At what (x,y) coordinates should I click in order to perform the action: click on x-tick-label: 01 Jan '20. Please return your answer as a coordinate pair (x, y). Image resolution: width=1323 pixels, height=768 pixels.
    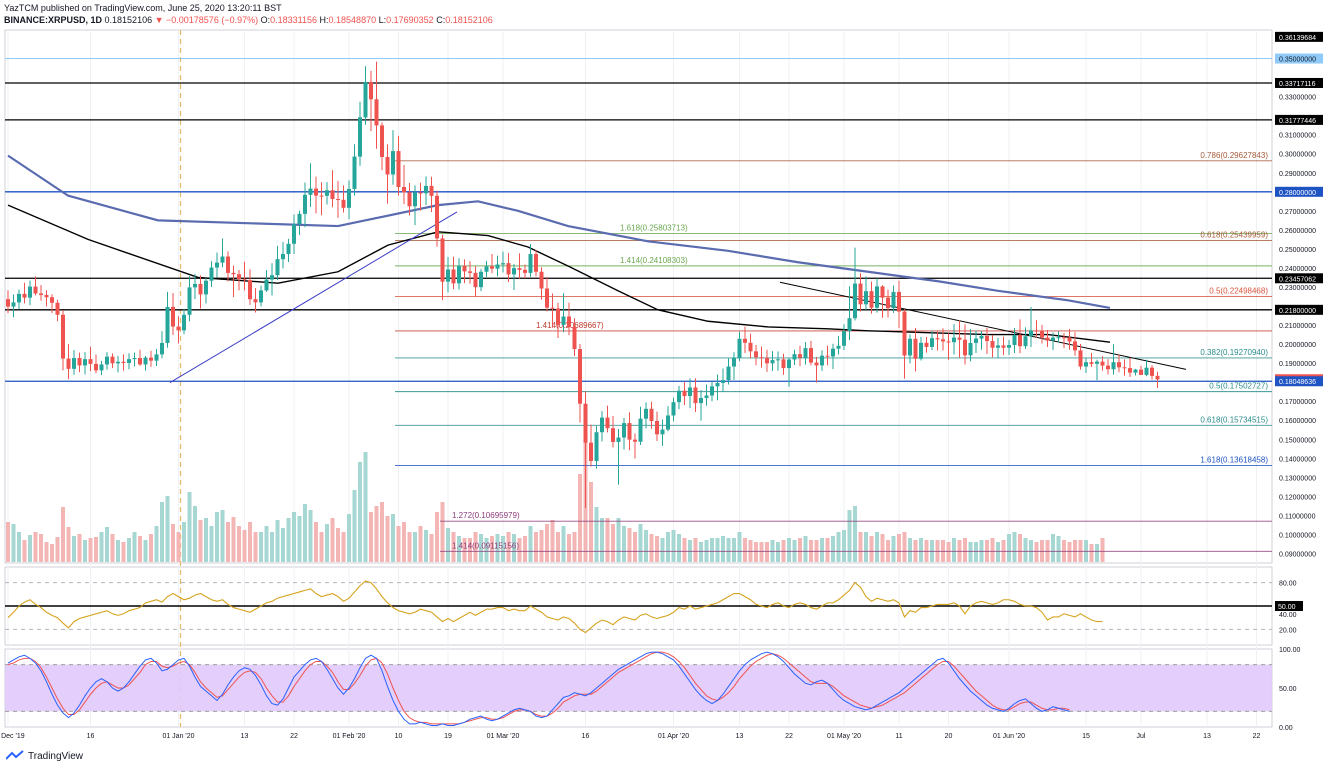
    Looking at the image, I should click on (178, 736).